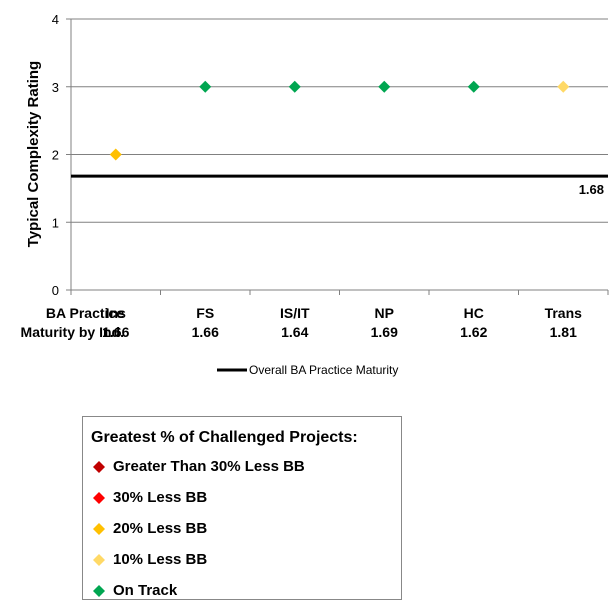 The width and height of the screenshot is (610, 606). Describe the element at coordinates (224, 437) in the screenshot. I see `status-legend-title: Greatest % of Challenged Projects:` at that location.